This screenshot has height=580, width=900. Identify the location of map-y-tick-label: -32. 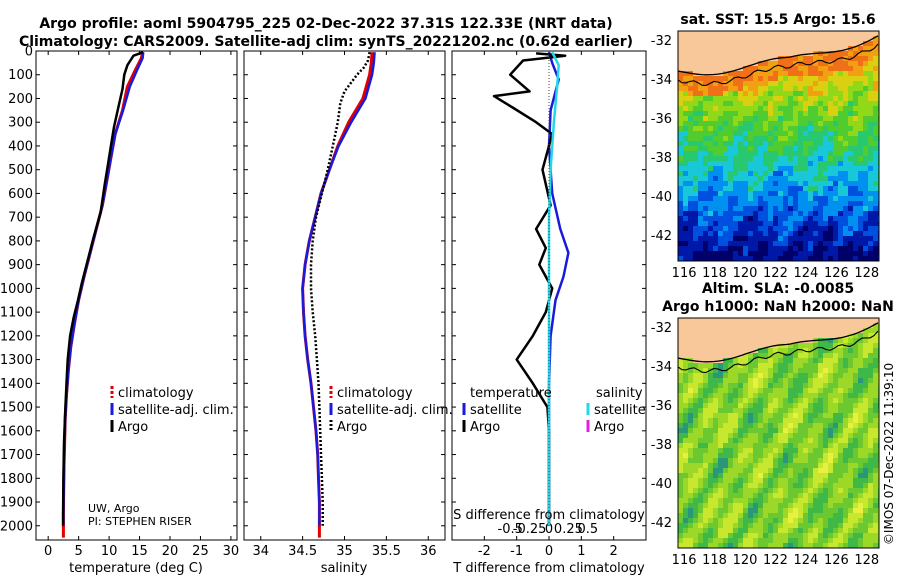
(661, 41).